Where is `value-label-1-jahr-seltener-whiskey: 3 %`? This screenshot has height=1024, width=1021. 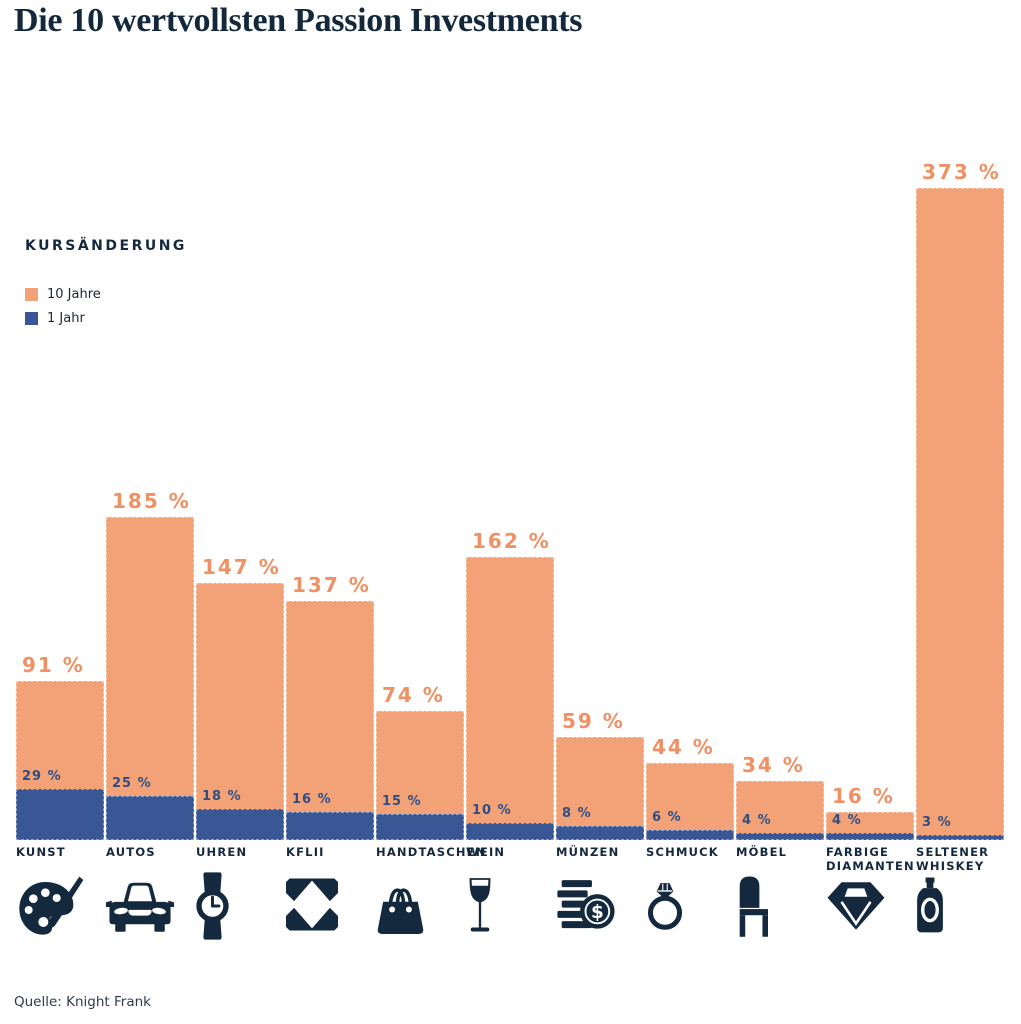 value-label-1-jahr-seltener-whiskey: 3 % is located at coordinates (937, 822).